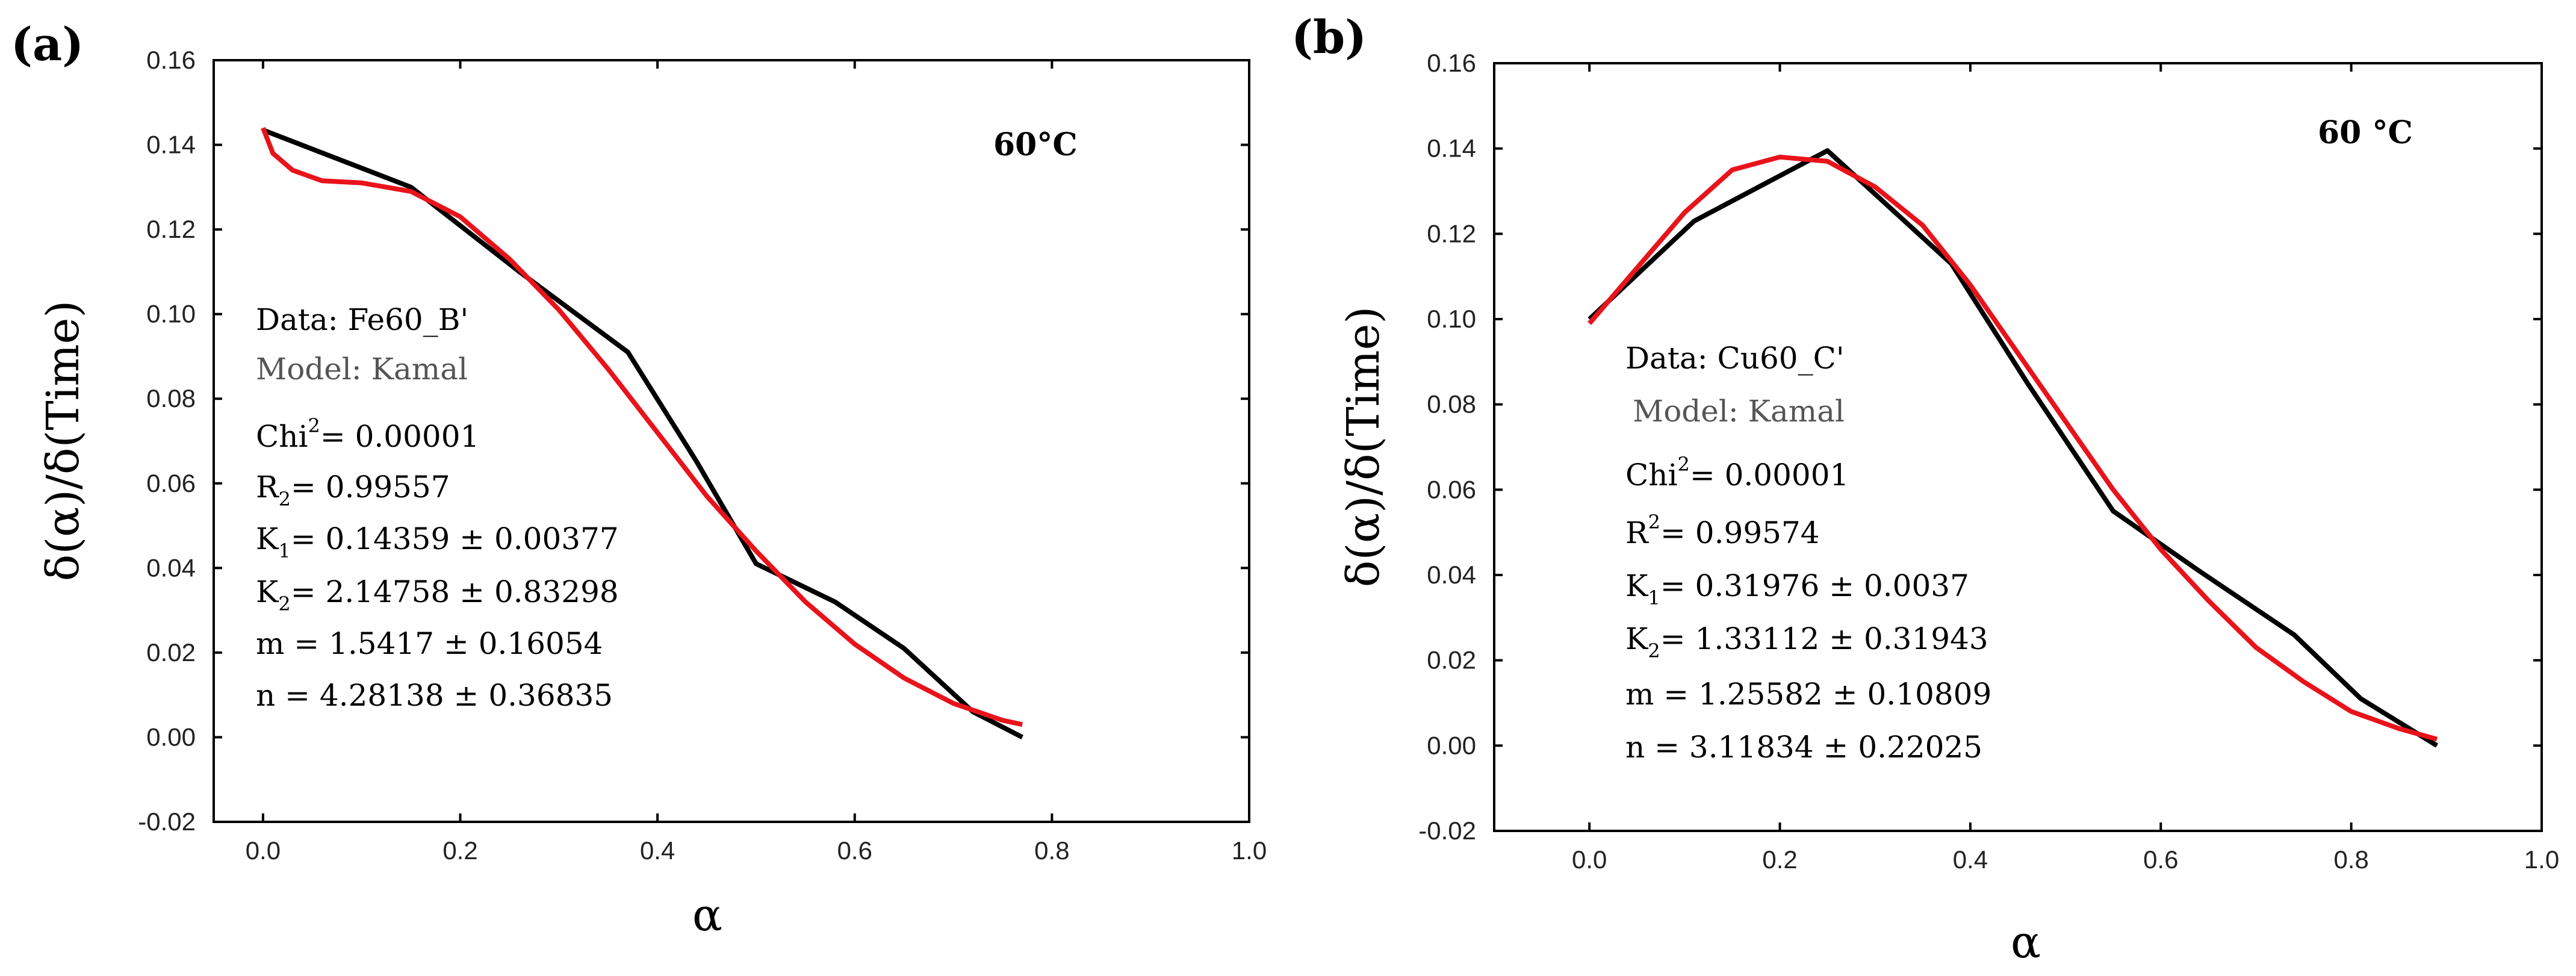 The image size is (2576, 976). What do you see at coordinates (1739, 411) in the screenshot?
I see `panel-b-ann-model: Model: Kamal` at bounding box center [1739, 411].